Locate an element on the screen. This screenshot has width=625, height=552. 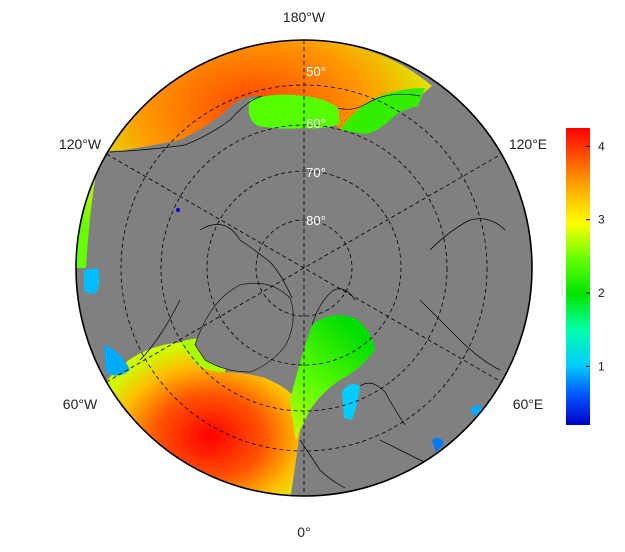
caspian-wave-region is located at coordinates (477, 412).